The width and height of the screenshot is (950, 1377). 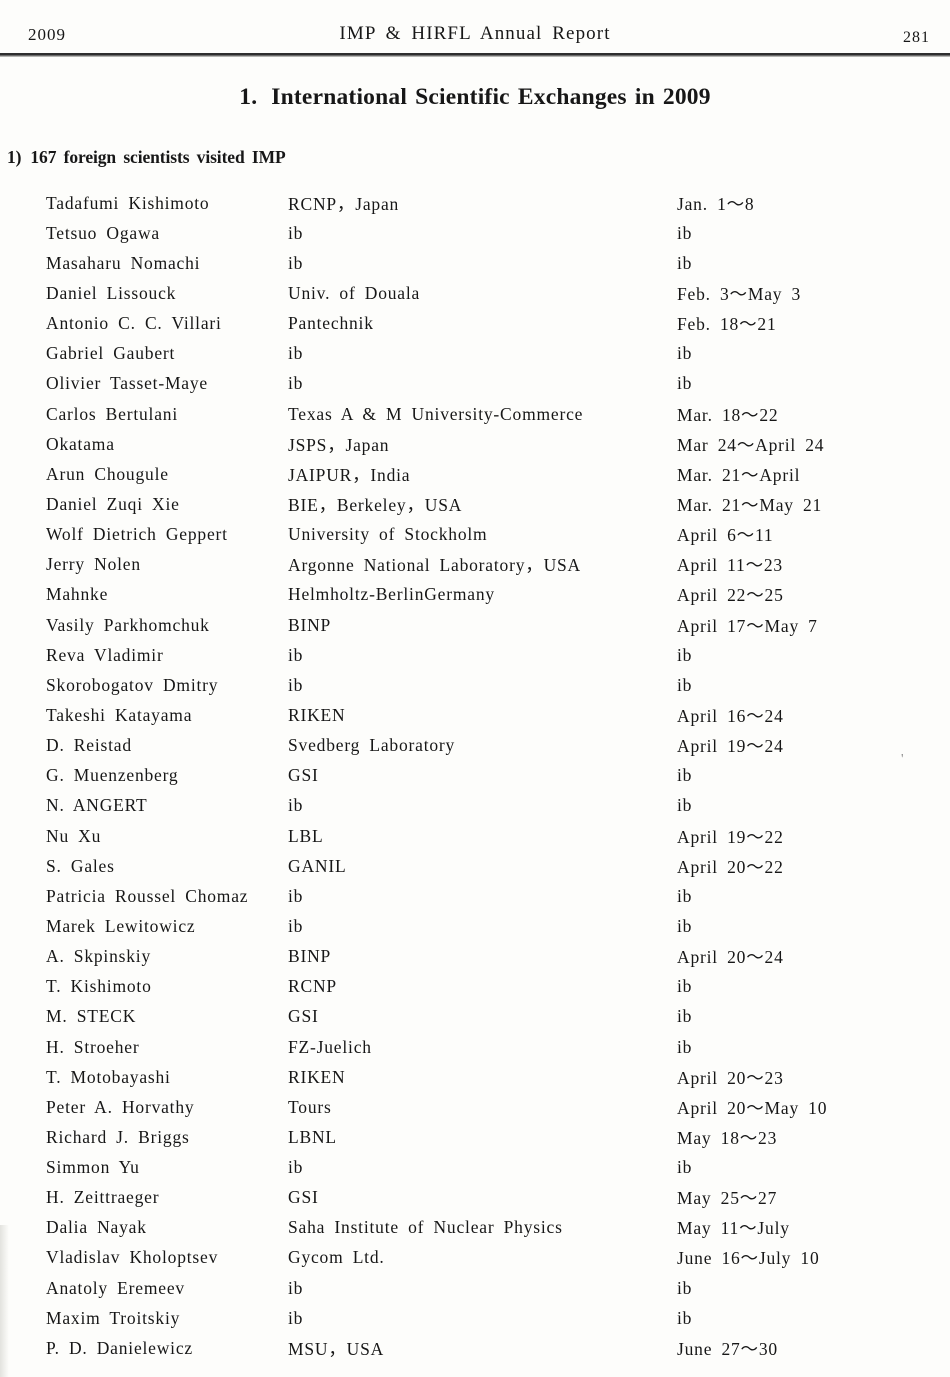 What do you see at coordinates (96, 1227) in the screenshot?
I see `visitor-name: Dalia Nayak` at bounding box center [96, 1227].